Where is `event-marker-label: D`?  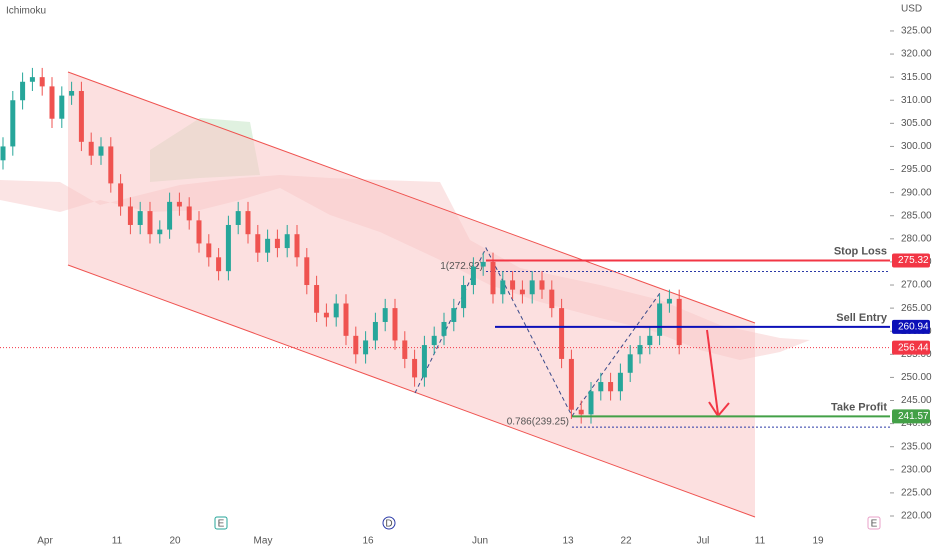
event-marker-label: D is located at coordinates (388, 524).